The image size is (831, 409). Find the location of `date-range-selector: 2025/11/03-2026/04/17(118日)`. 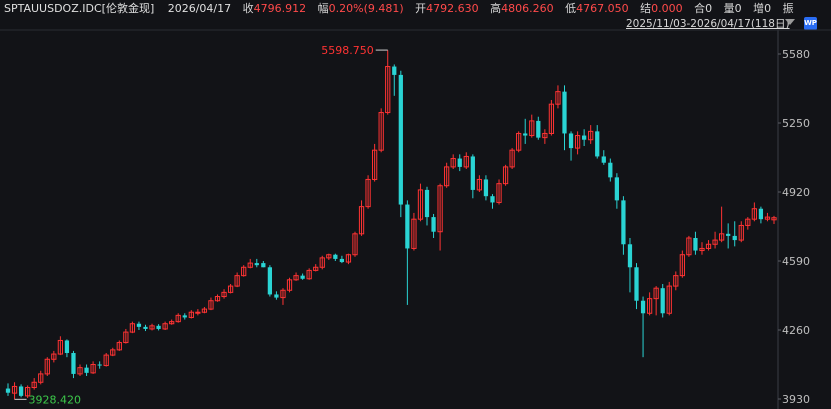

date-range-selector: 2025/11/03-2026/04/17(118日) is located at coordinates (708, 24).